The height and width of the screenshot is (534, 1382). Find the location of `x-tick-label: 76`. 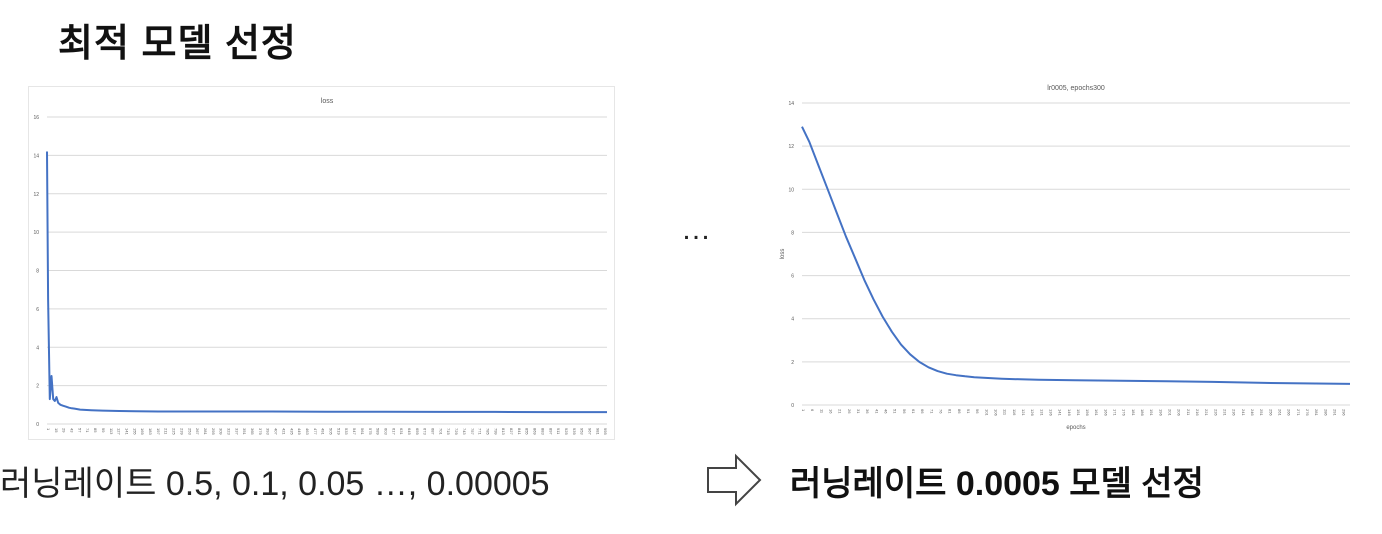

x-tick-label: 76 is located at coordinates (940, 411).